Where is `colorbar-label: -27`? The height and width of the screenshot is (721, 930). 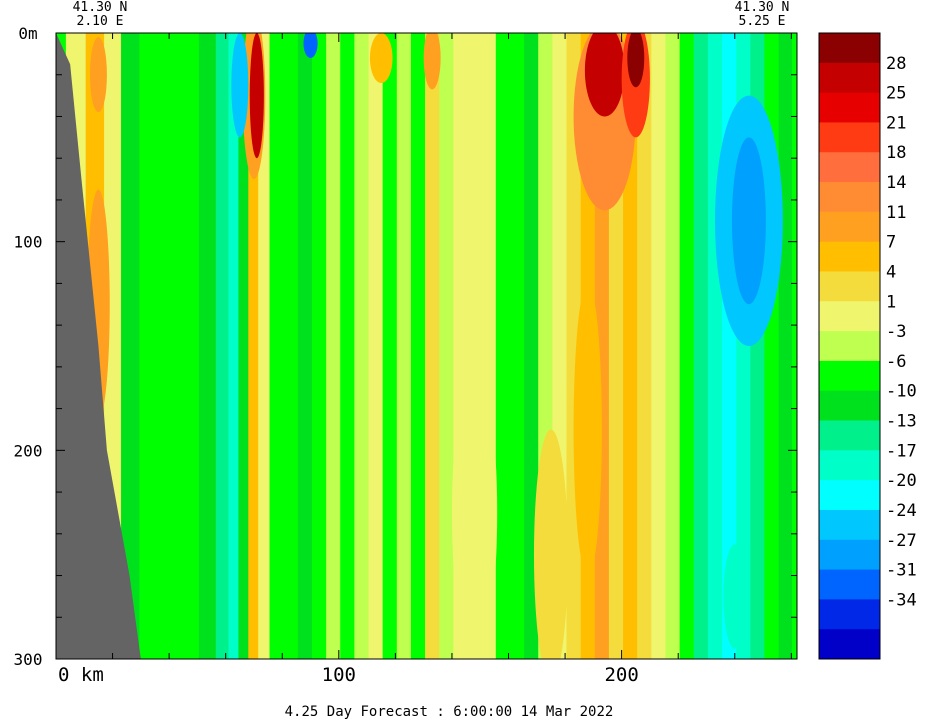 colorbar-label: -27 is located at coordinates (901, 541).